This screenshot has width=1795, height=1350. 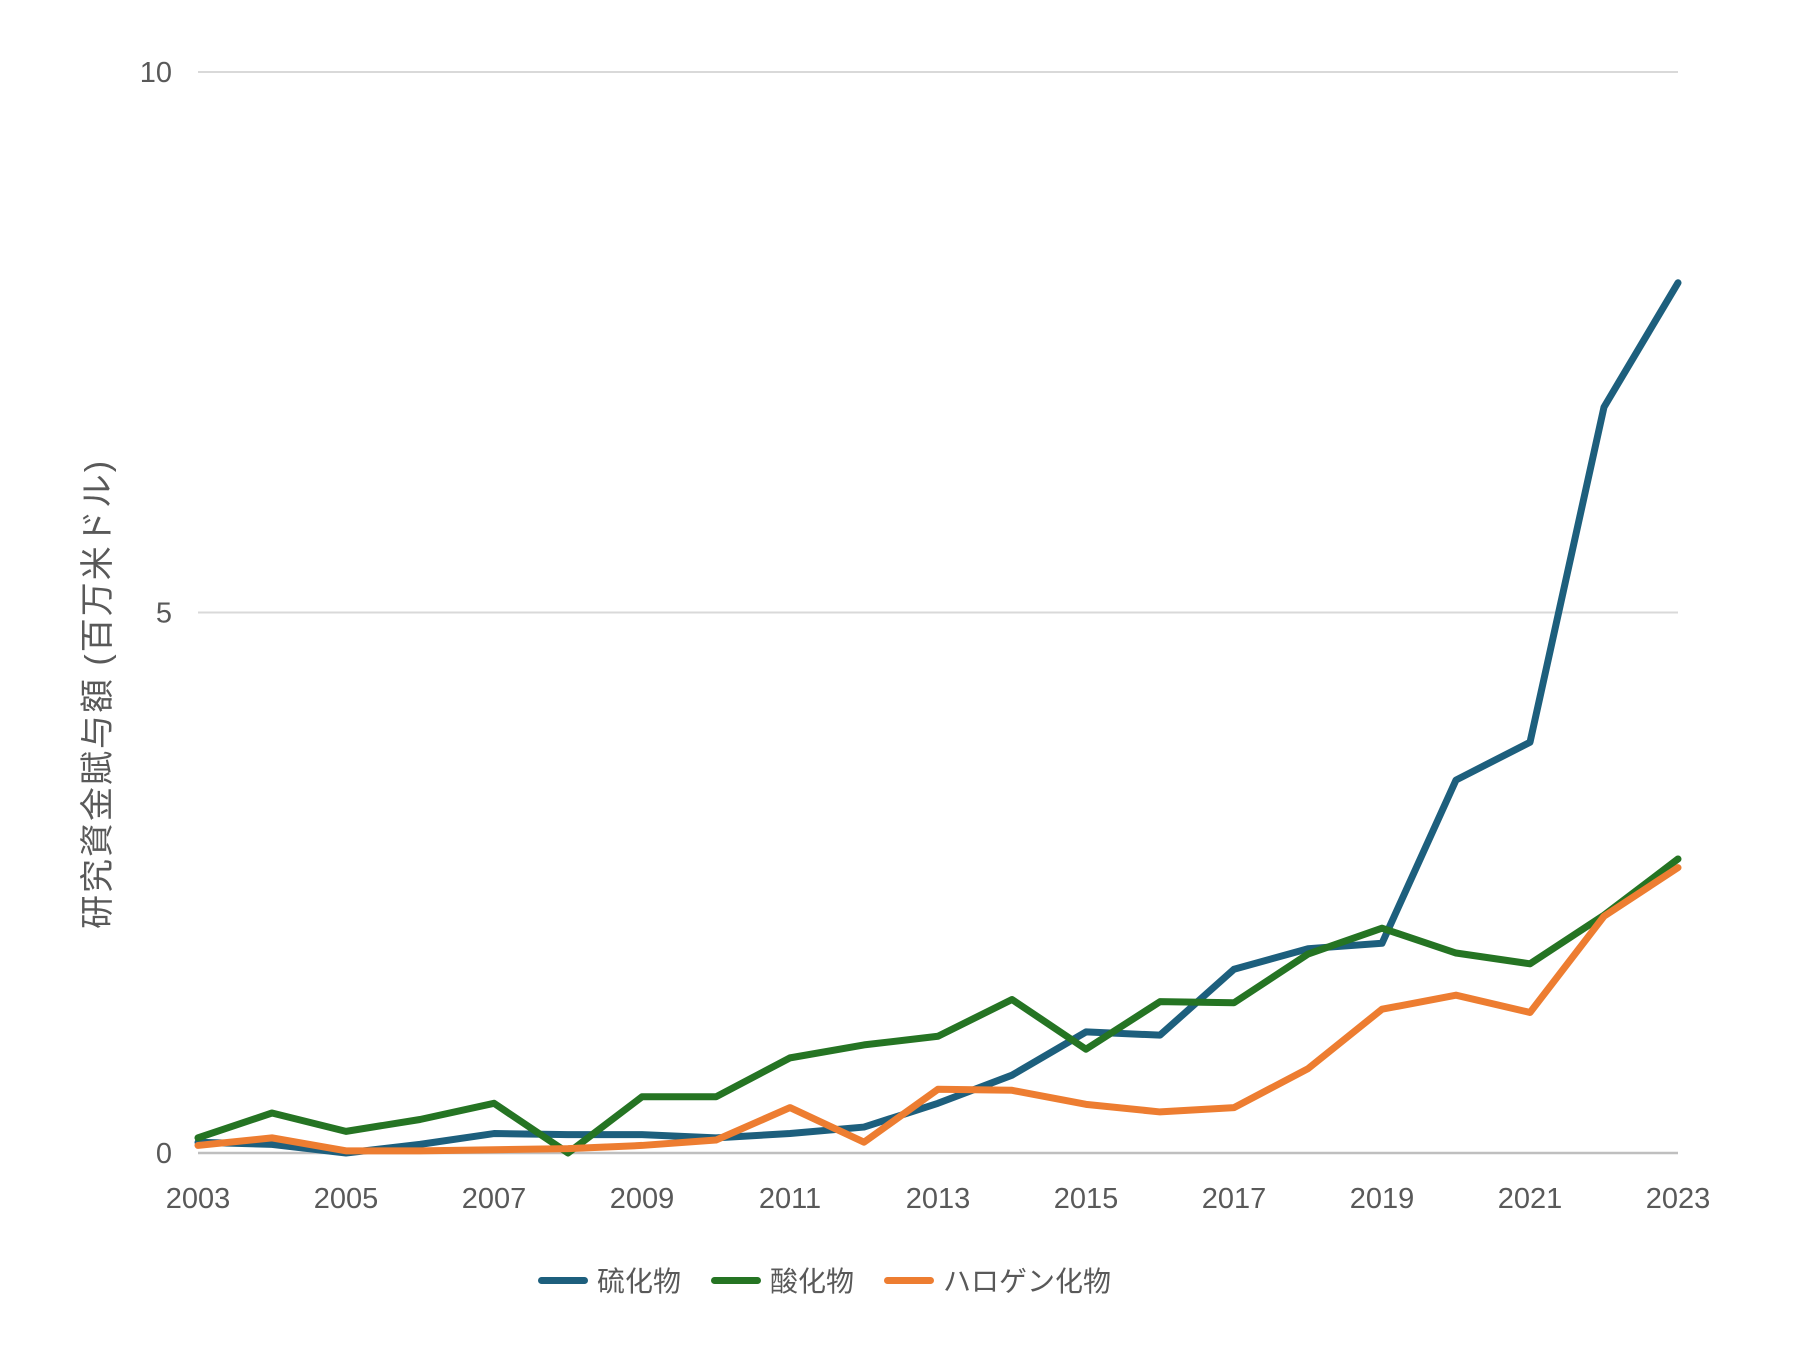 I want to click on legend-item-硫化物: 硫化物, so click(x=609, y=1280).